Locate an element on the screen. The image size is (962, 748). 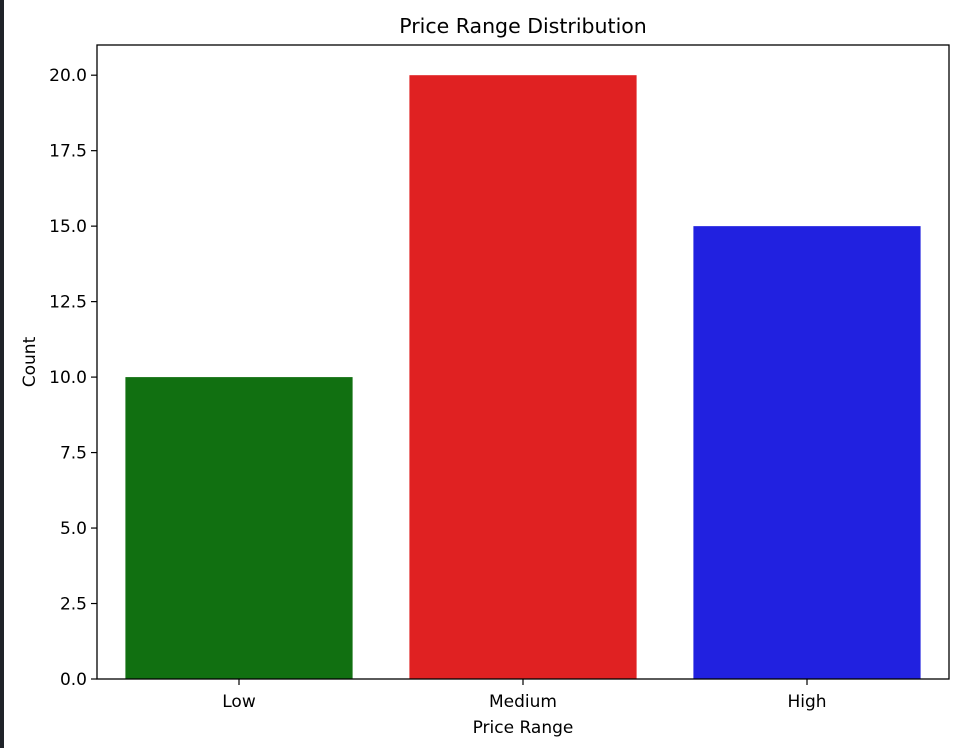
y-tick-label: 12.5 is located at coordinates (68, 303).